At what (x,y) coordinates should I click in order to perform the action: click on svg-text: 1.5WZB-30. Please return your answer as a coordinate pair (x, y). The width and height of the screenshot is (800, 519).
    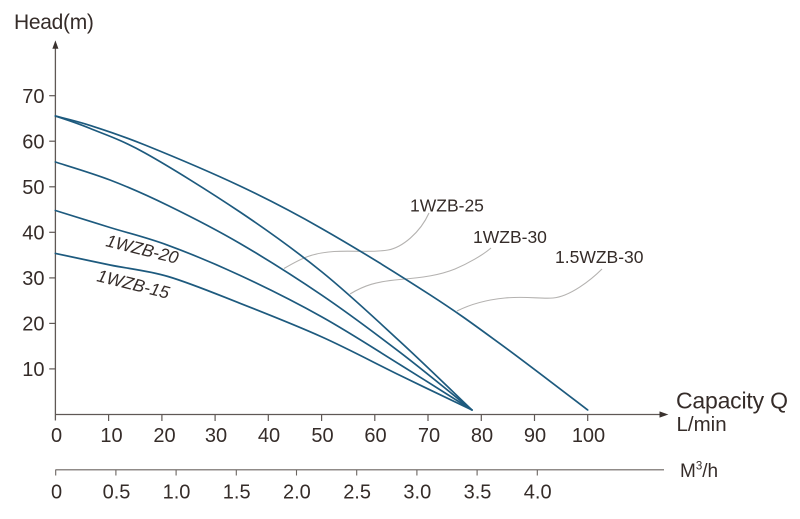
    Looking at the image, I should click on (599, 257).